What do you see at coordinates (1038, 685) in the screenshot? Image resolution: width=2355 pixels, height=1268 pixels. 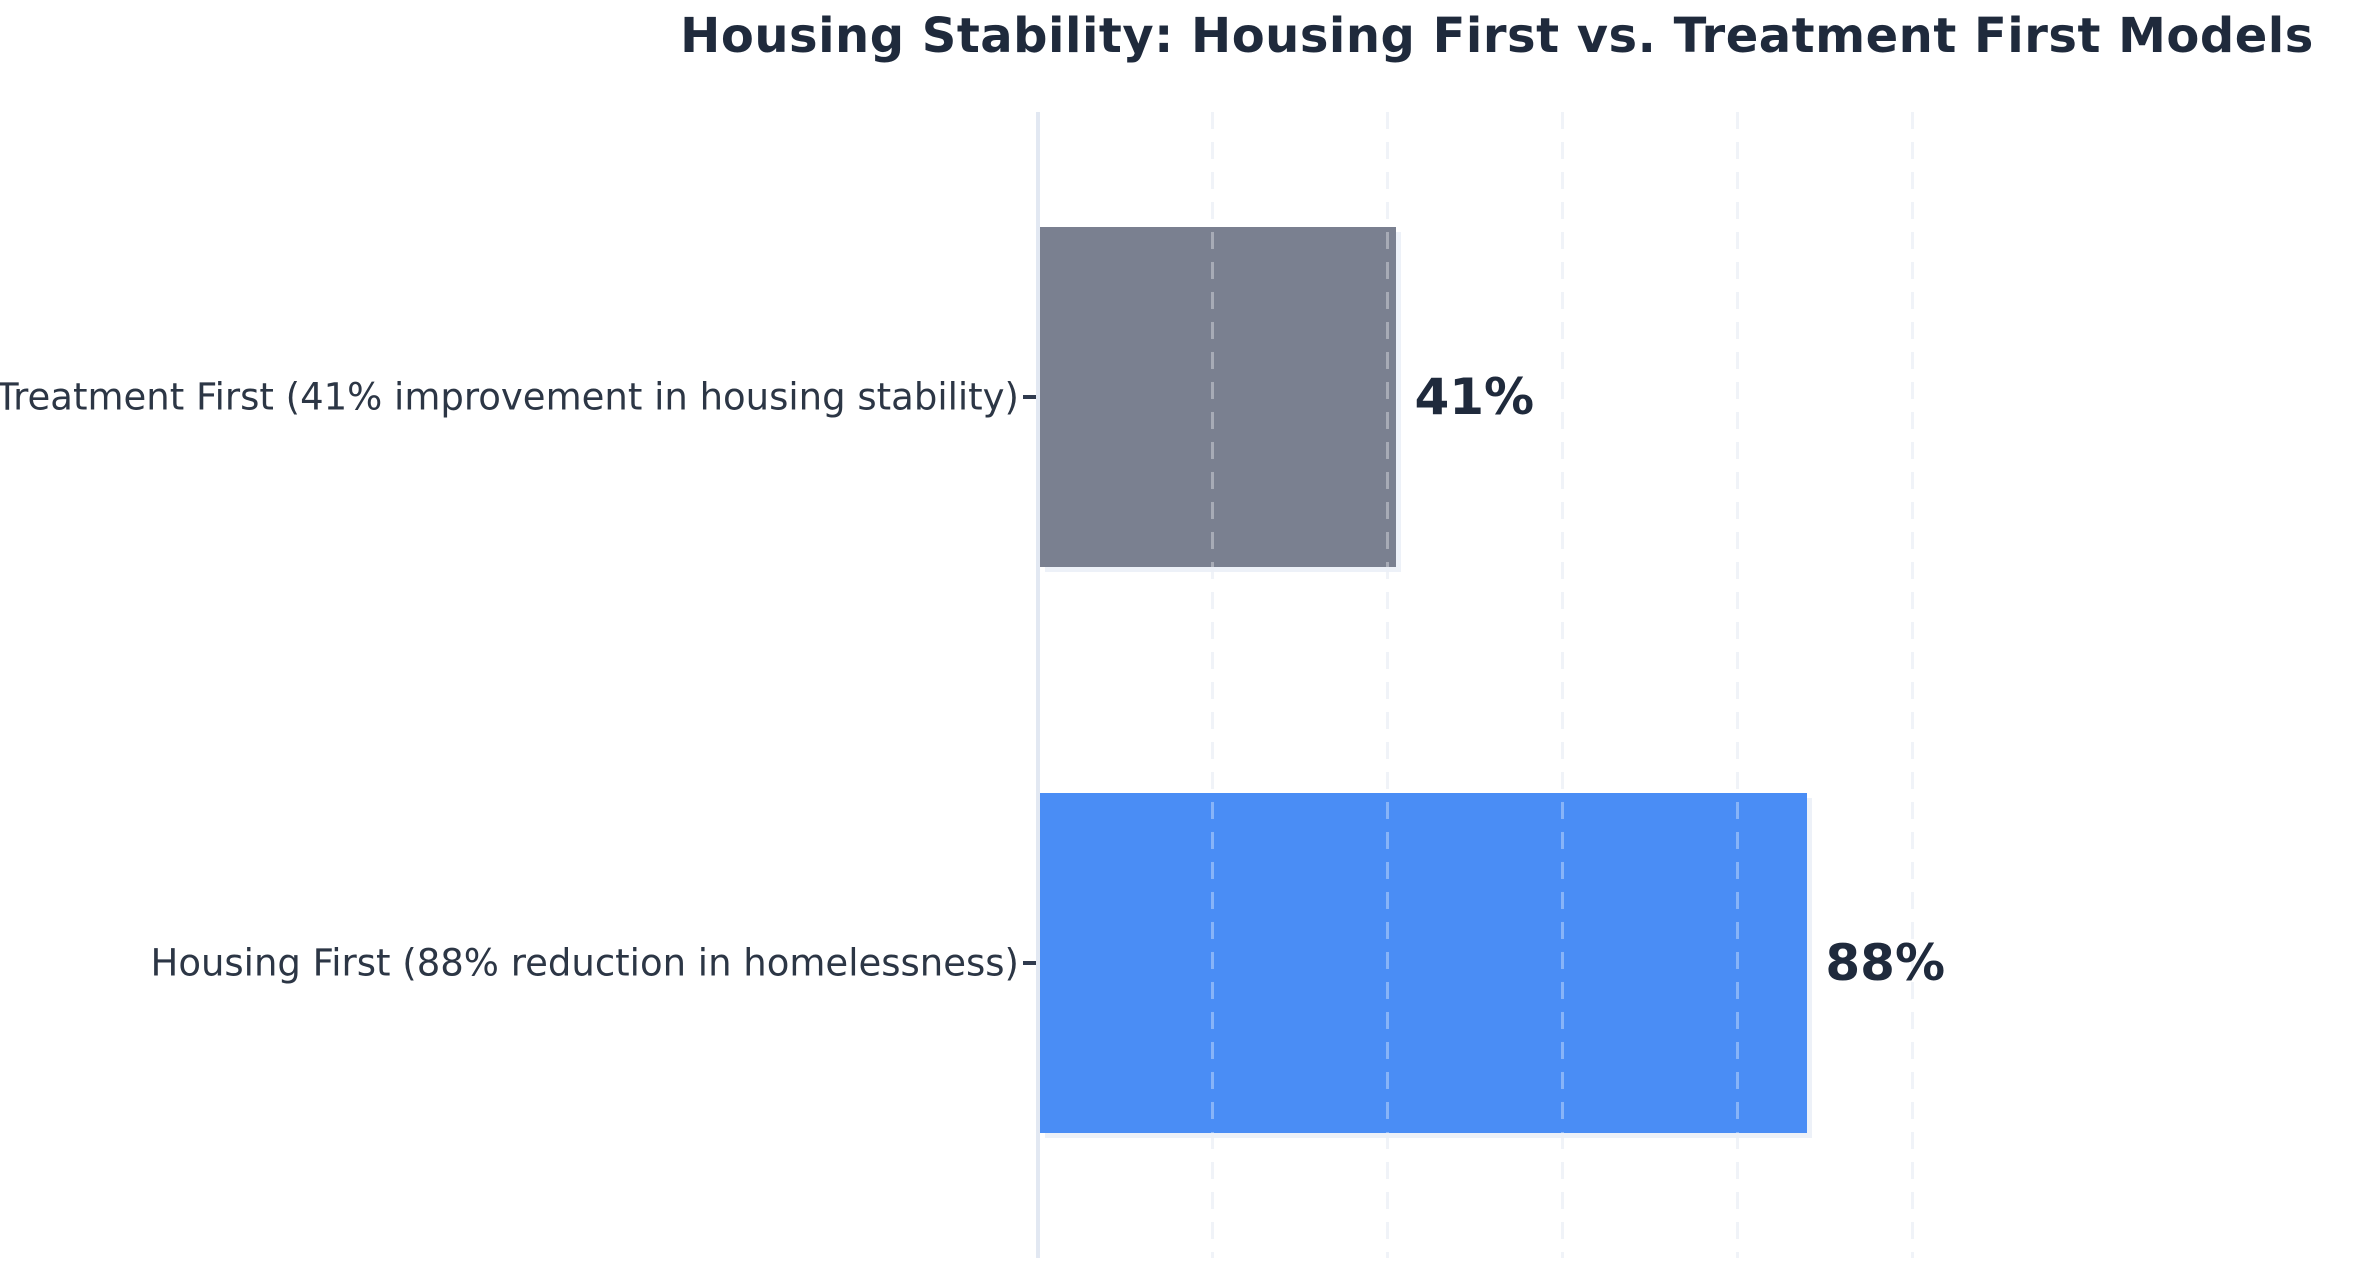 I see `y-axis-line` at bounding box center [1038, 685].